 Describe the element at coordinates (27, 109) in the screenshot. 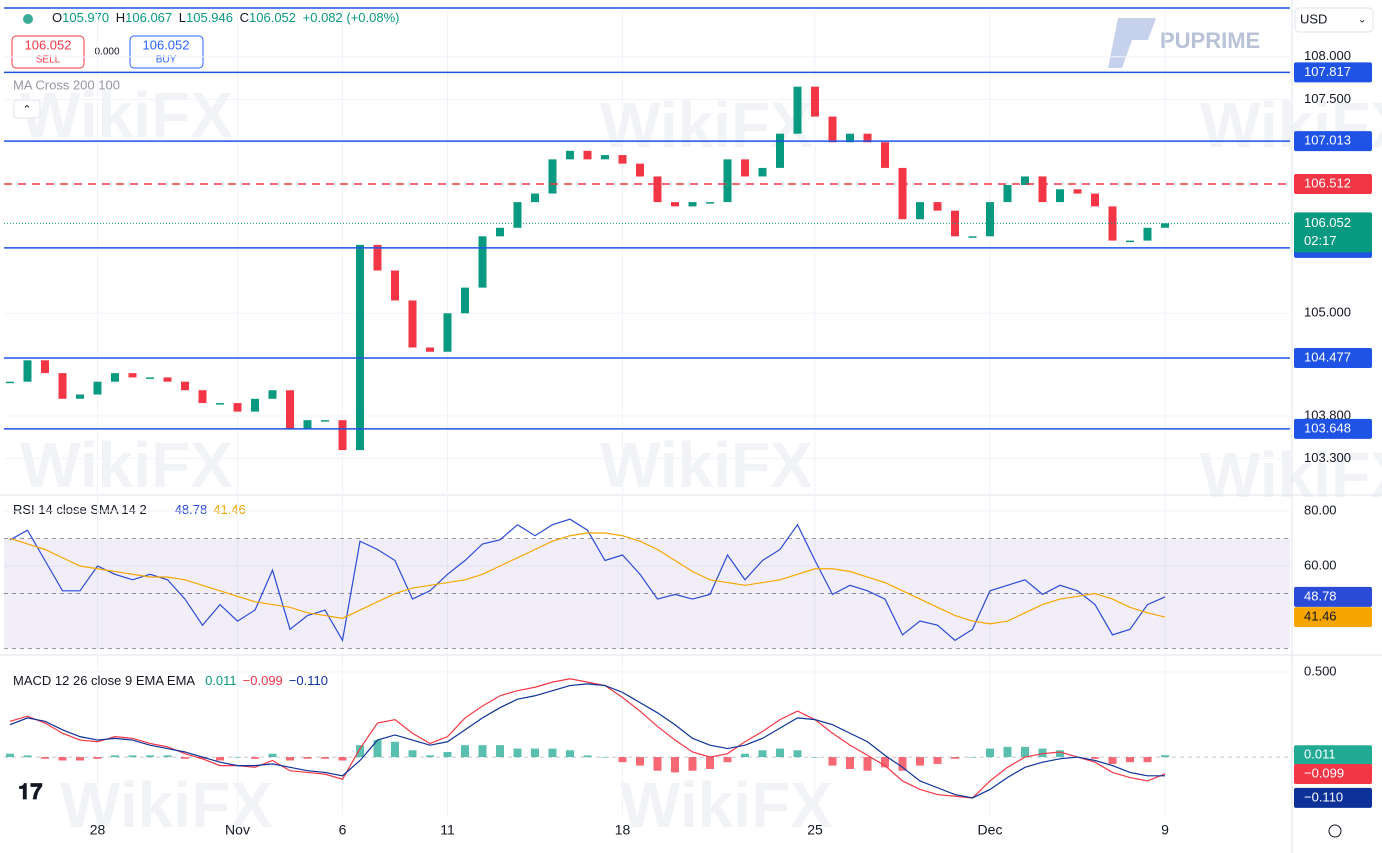

I see `collapse-button` at that location.